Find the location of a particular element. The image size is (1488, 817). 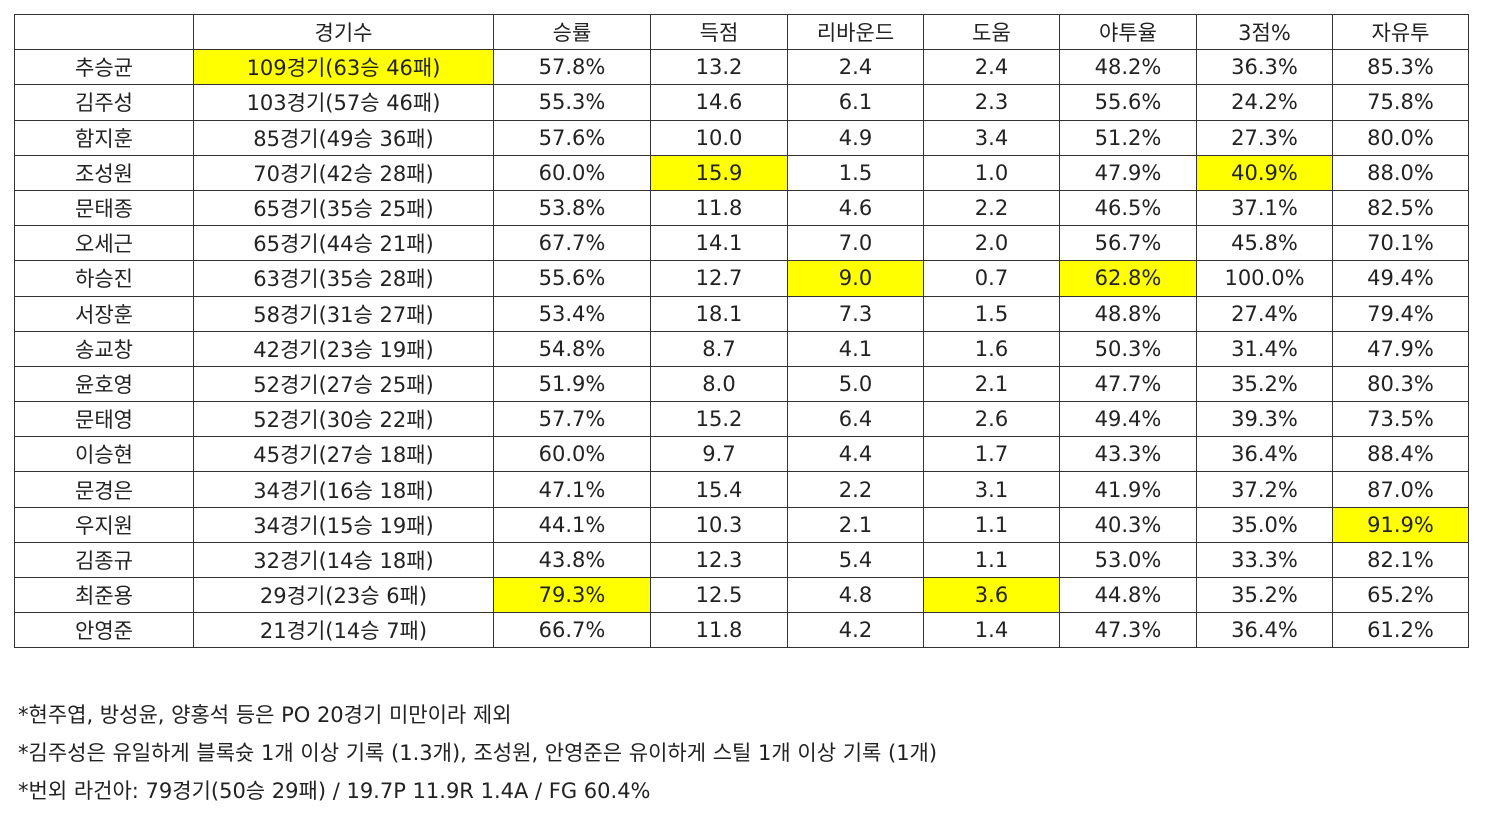

stat-cell: 4.8 is located at coordinates (855, 595).